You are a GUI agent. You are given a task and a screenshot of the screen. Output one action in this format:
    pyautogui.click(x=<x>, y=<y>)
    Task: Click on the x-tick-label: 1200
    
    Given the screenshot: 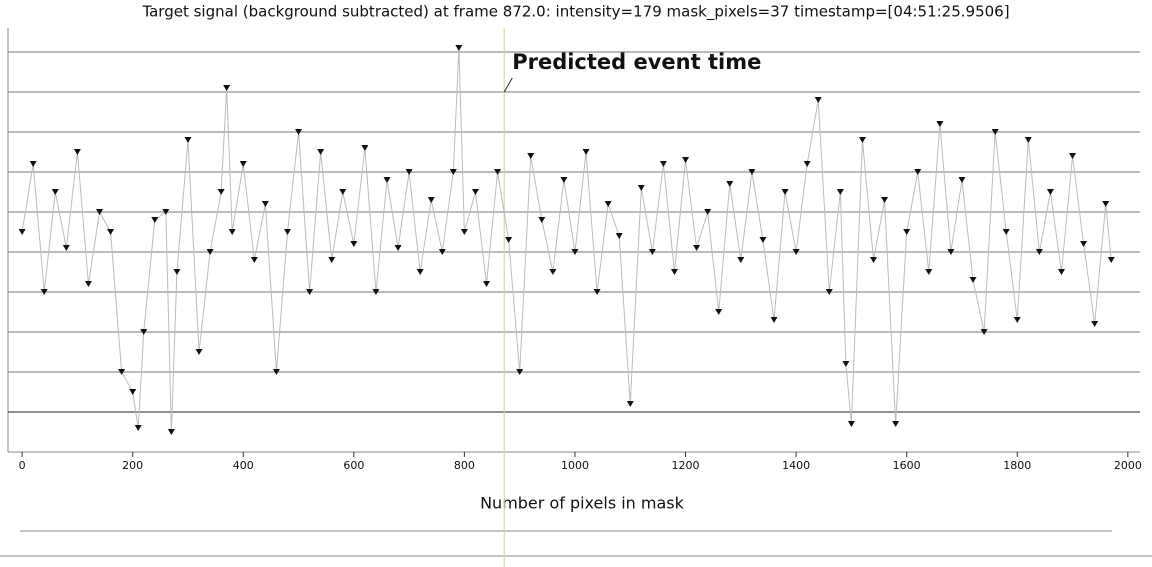 What is the action you would take?
    pyautogui.click(x=686, y=465)
    